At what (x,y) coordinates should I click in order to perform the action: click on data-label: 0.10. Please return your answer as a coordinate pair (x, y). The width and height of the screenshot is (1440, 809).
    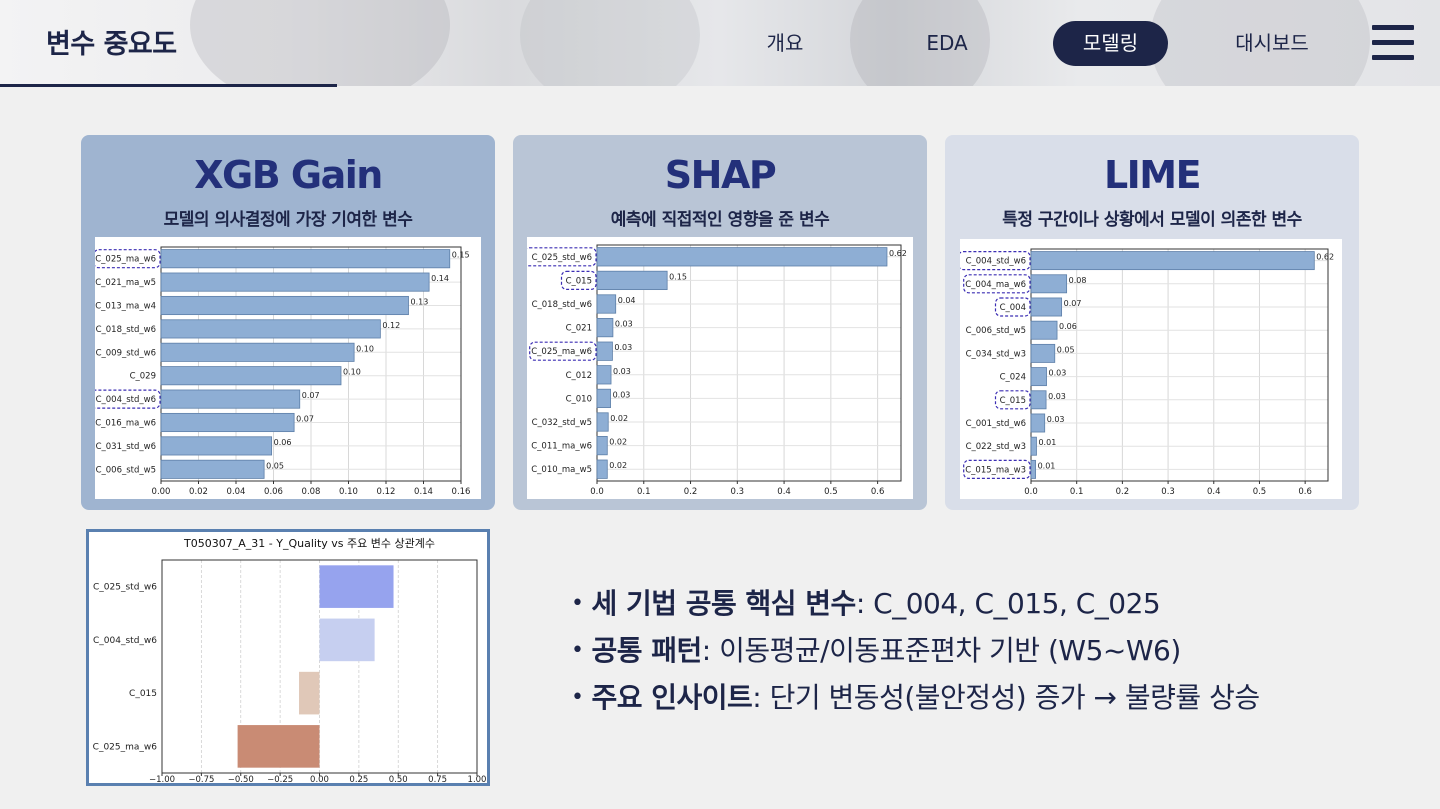
    Looking at the image, I should click on (365, 348).